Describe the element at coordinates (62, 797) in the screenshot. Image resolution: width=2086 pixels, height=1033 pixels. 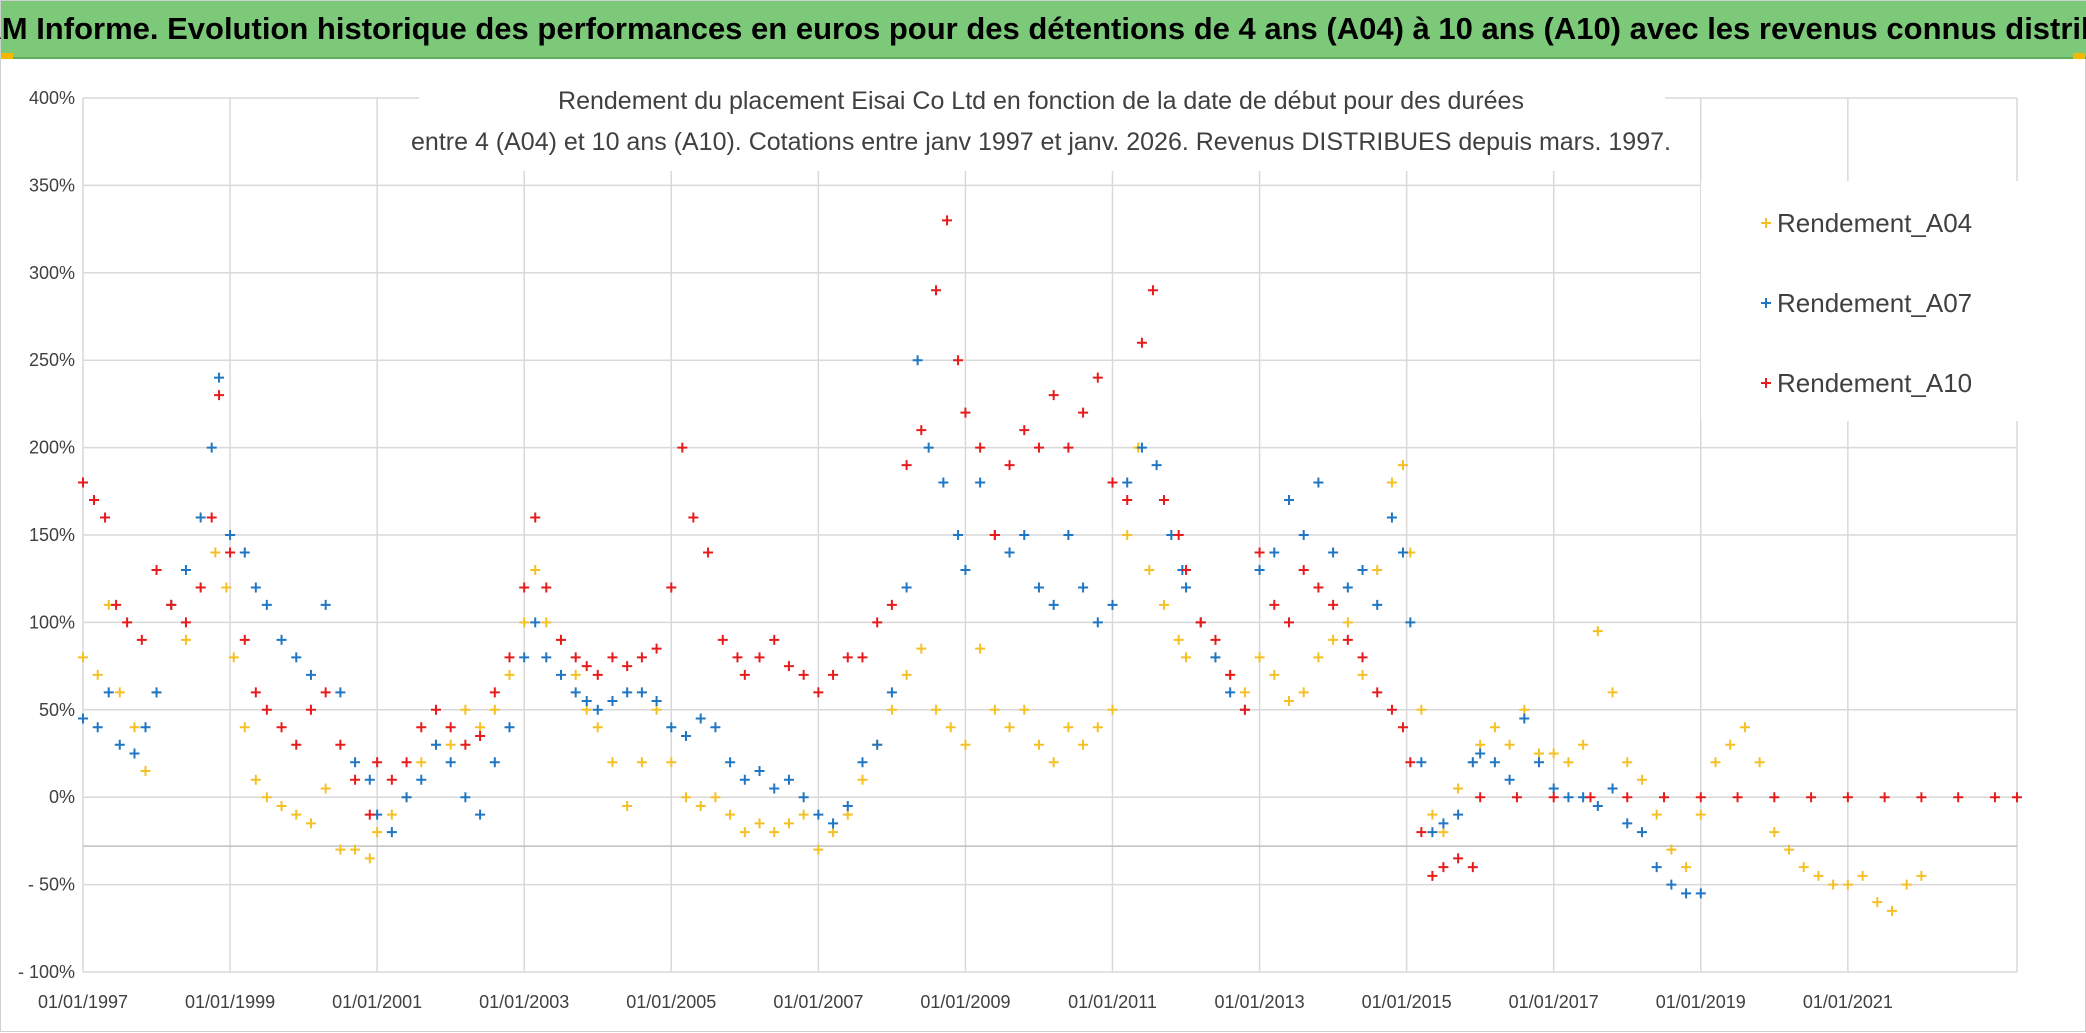
I see `y-tick-label: 0%` at that location.